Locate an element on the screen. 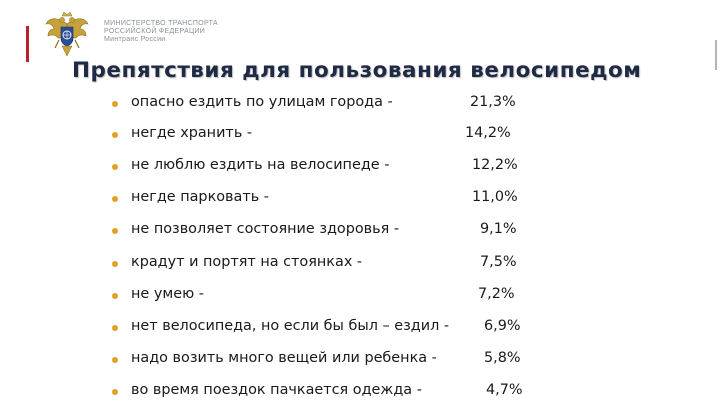 Image resolution: width=720 pixels, height=405 pixels. item-label: во время поездок пачкается одежда - is located at coordinates (276, 390).